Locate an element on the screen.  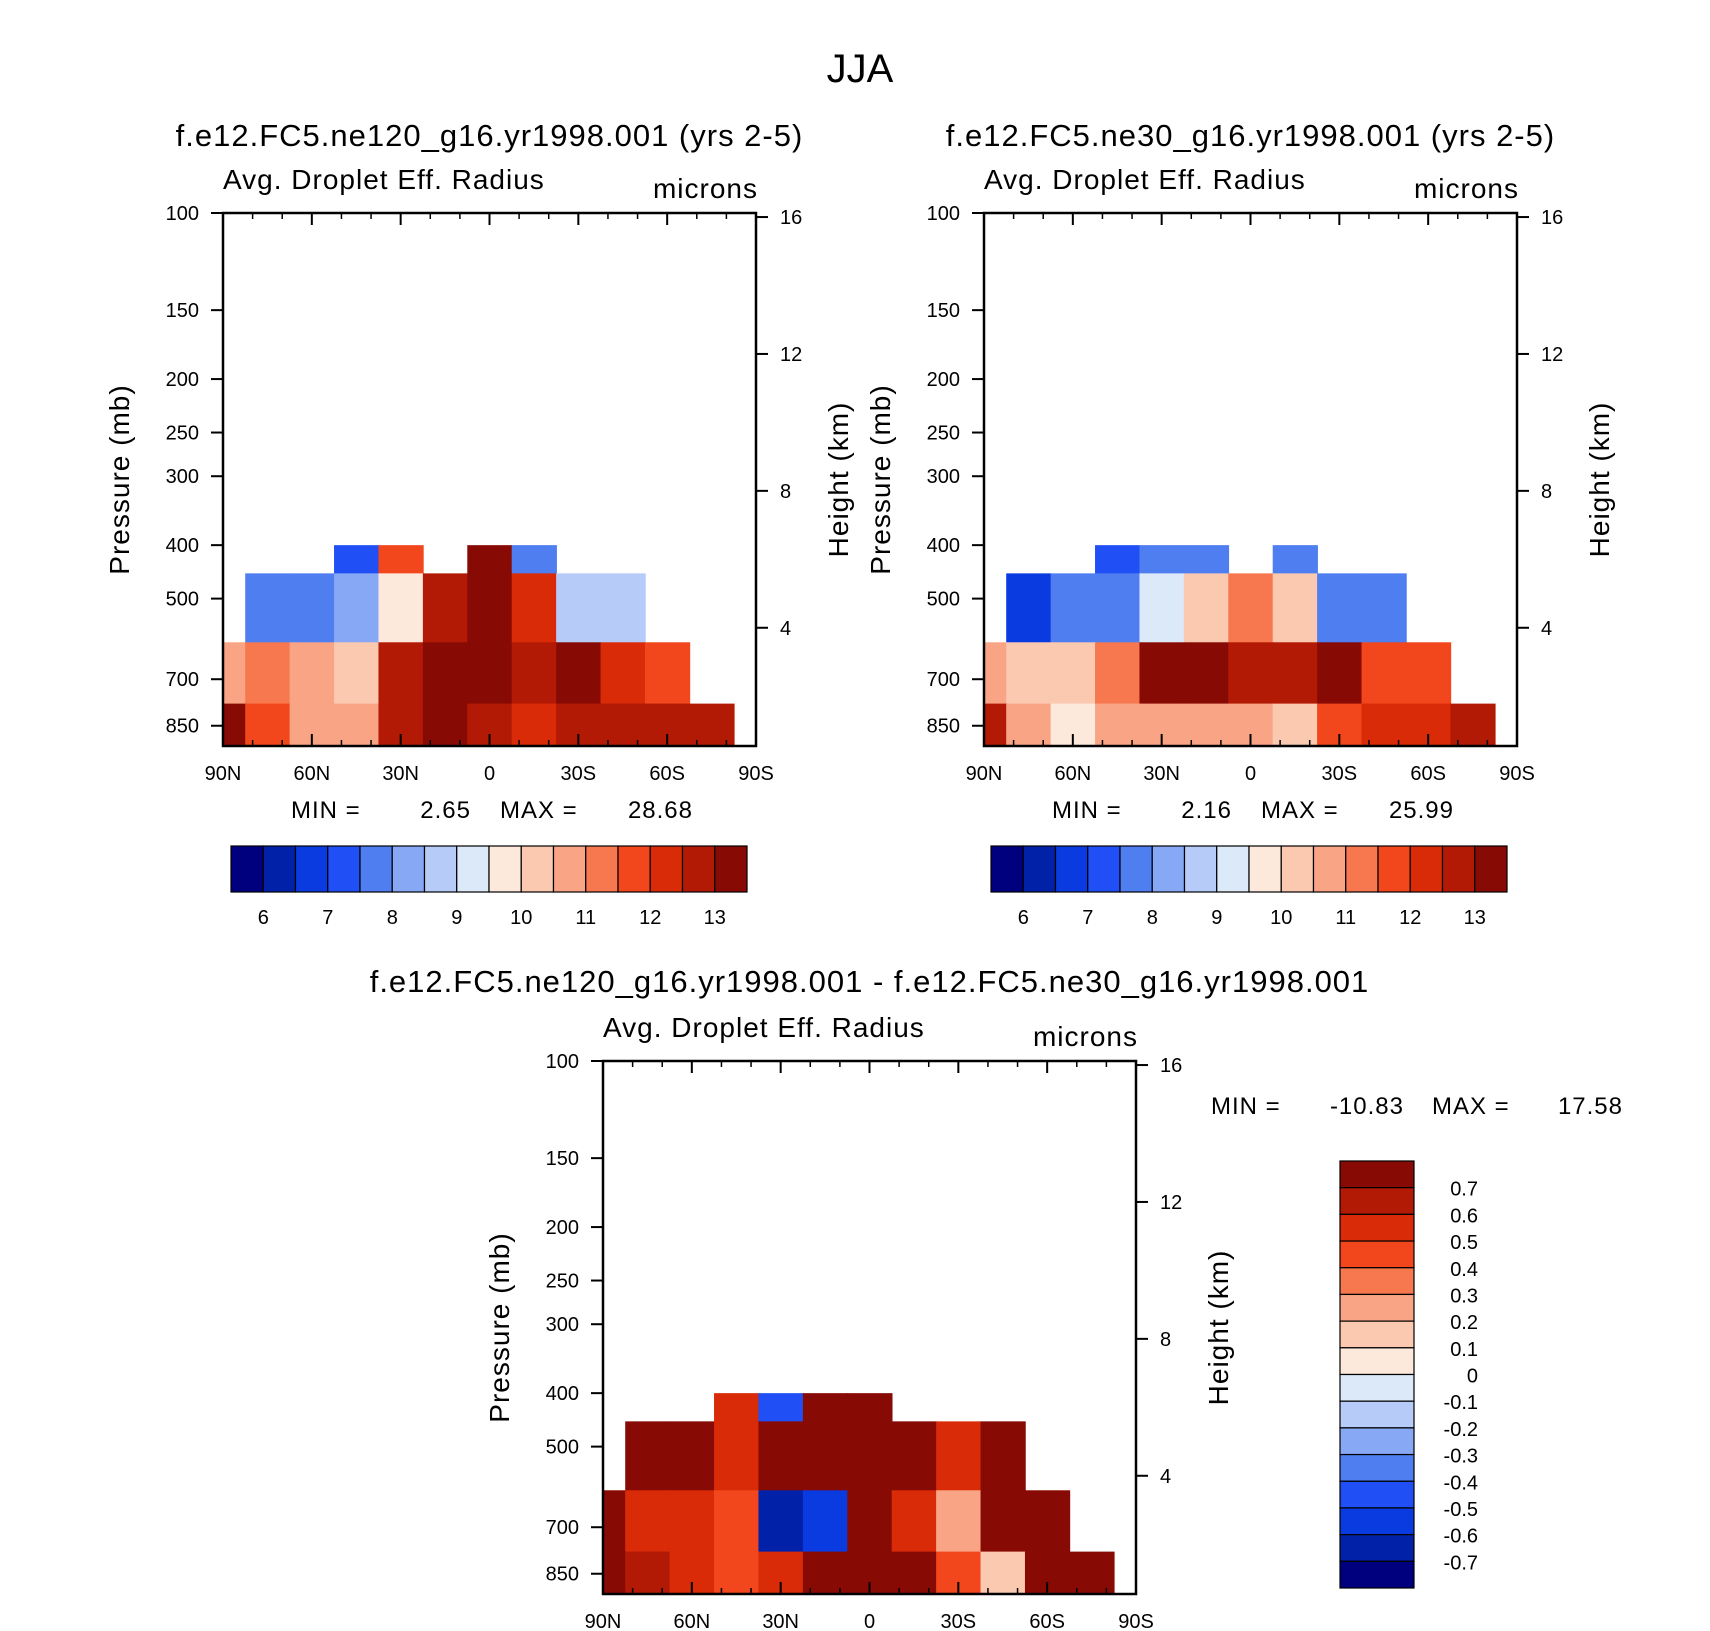
y2-tick-label: 12 is located at coordinates (1552, 355).